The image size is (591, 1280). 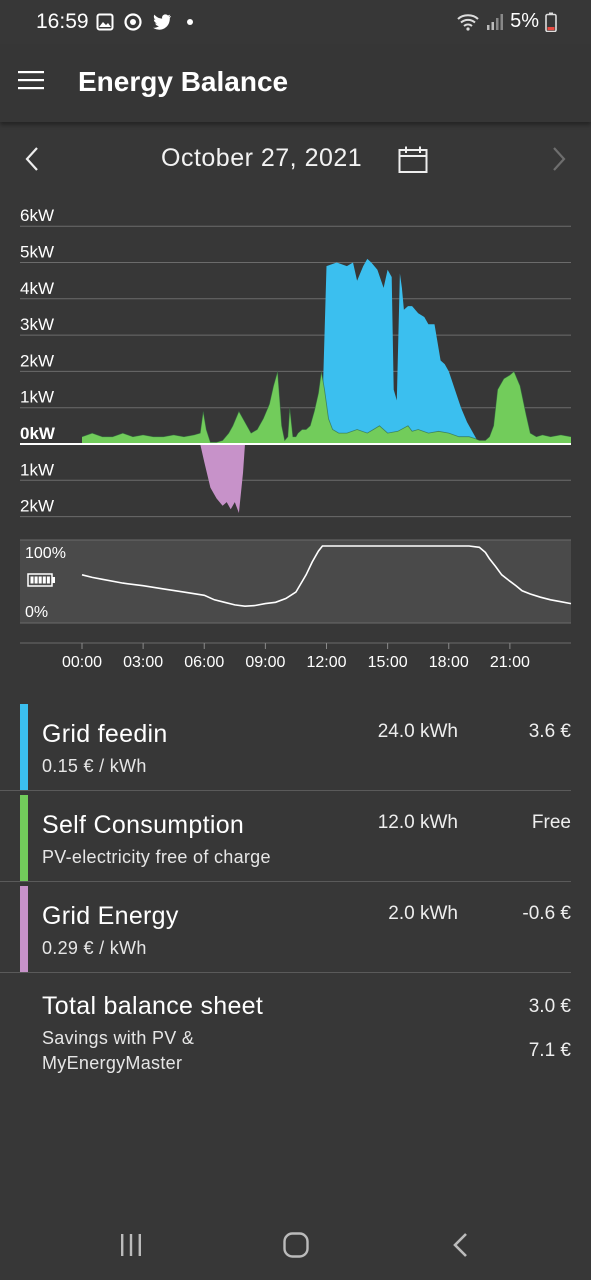 I want to click on home-icon, so click(x=296, y=1245).